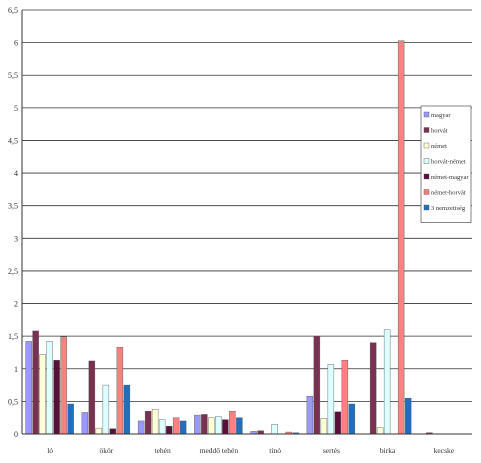 The width and height of the screenshot is (481, 463). What do you see at coordinates (218, 425) in the screenshot?
I see `bar-horvát-német-3` at bounding box center [218, 425].